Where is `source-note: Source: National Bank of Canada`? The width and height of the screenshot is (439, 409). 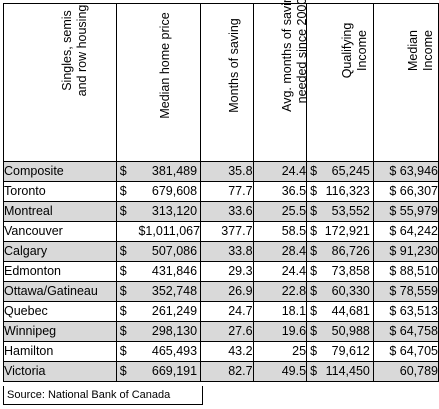 source-note: Source: National Bank of Canada is located at coordinates (103, 395).